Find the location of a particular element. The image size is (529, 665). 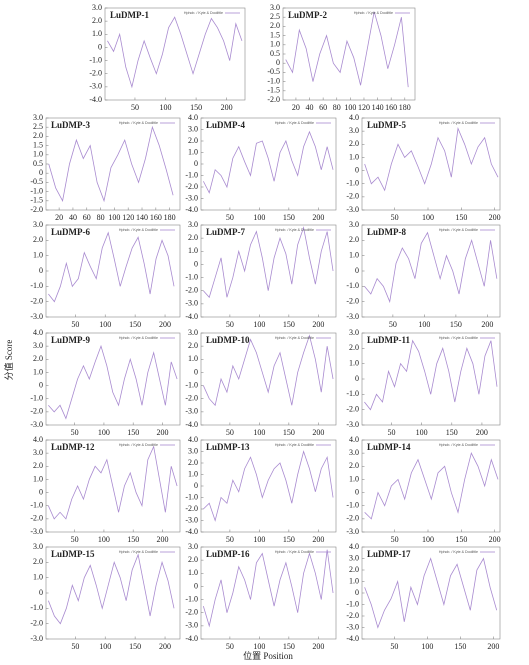

panel-title: LuDMP-10 is located at coordinates (228, 340).